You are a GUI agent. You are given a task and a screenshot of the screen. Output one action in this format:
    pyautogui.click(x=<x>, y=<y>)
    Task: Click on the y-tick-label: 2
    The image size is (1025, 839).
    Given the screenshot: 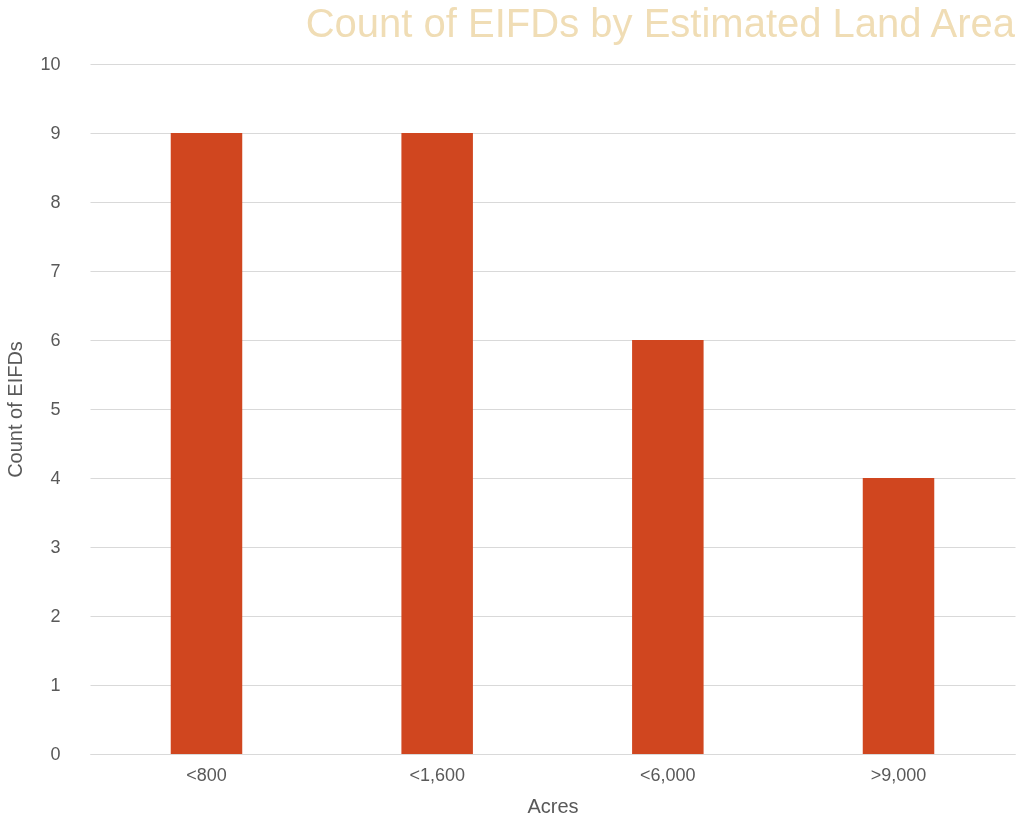 What is the action you would take?
    pyautogui.click(x=55, y=615)
    